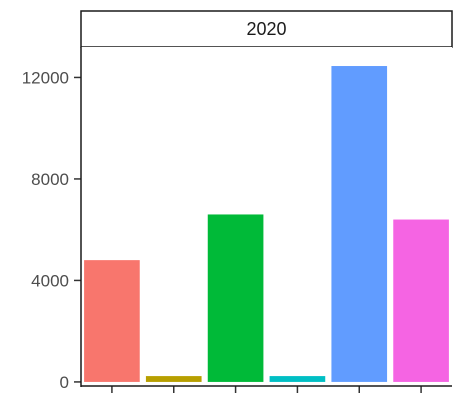  I want to click on y-axis: 0 4000 8000 12000, so click(51, 230).